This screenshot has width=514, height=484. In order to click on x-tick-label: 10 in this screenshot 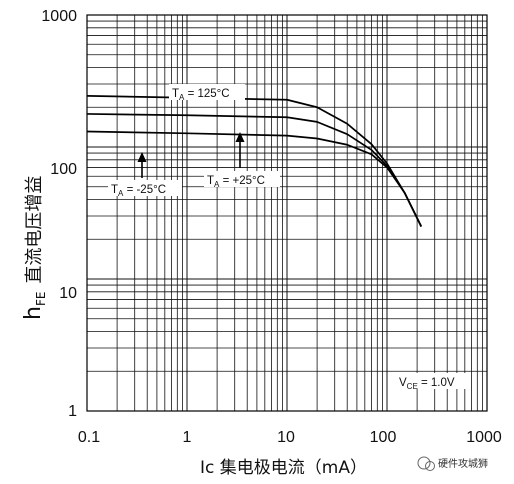, I will do `click(286, 437)`.